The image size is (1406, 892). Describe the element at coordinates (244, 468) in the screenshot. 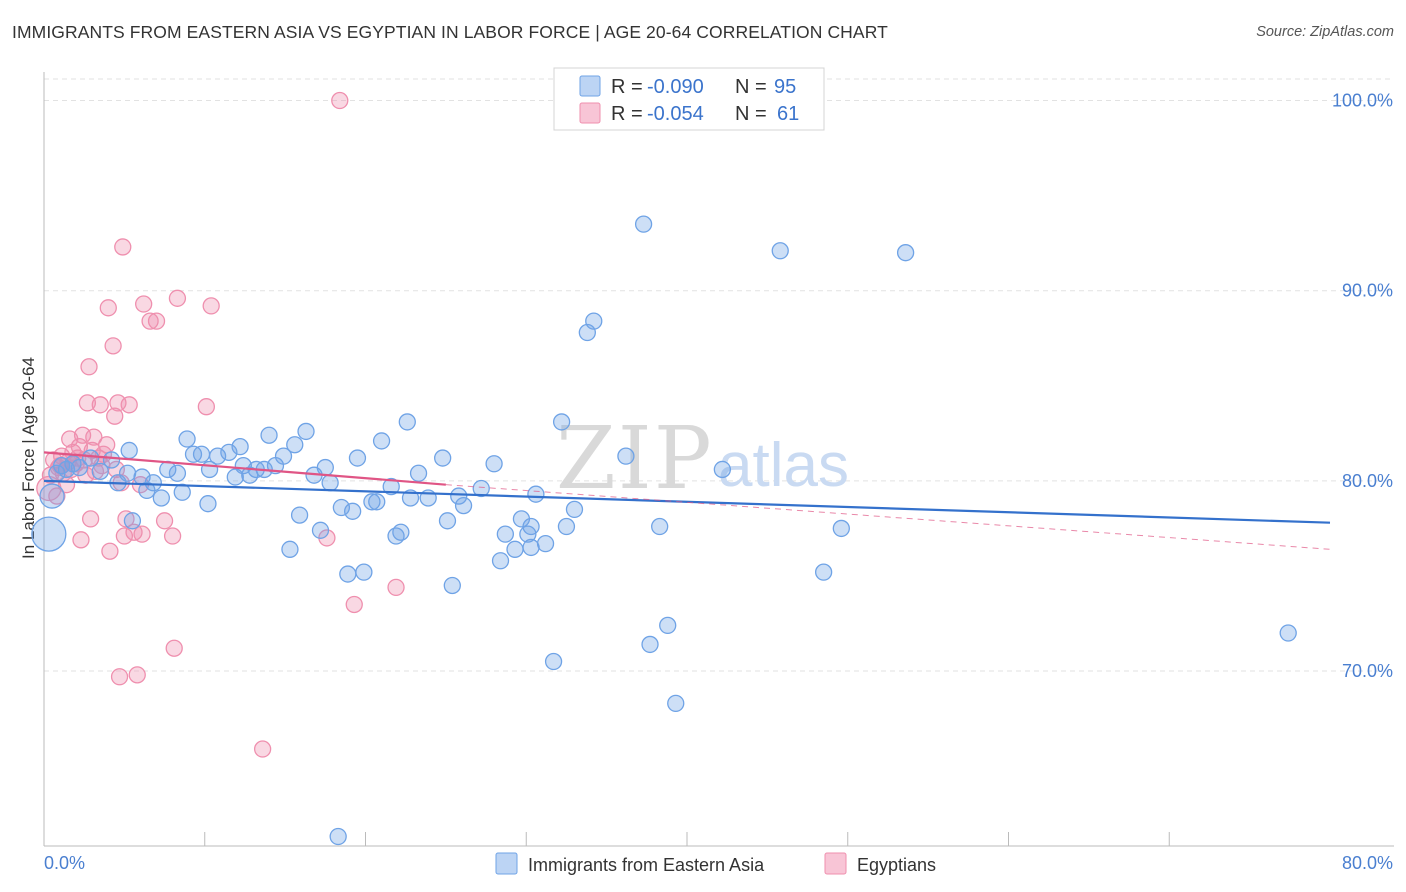

I see `trend-line-egyptians` at that location.